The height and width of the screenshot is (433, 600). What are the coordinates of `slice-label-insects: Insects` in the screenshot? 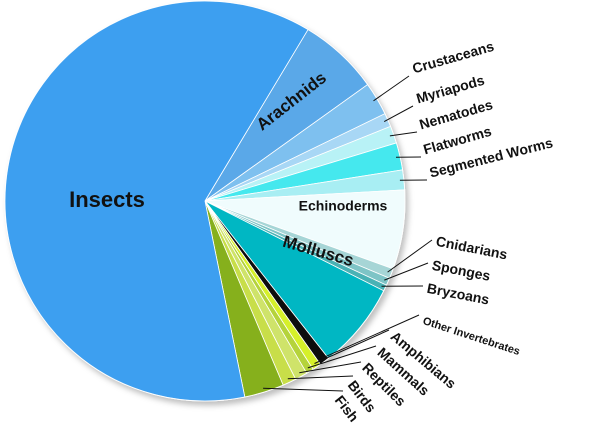 It's located at (107, 199).